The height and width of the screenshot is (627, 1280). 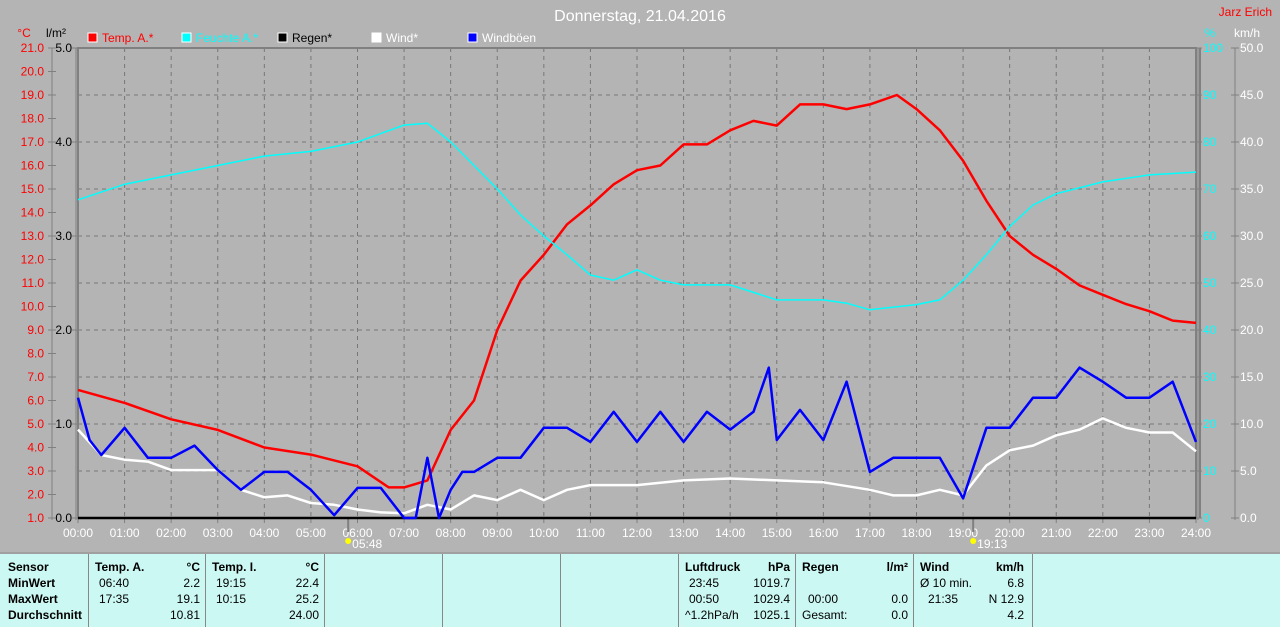 I want to click on col-unit: km/h, so click(x=1009, y=567).